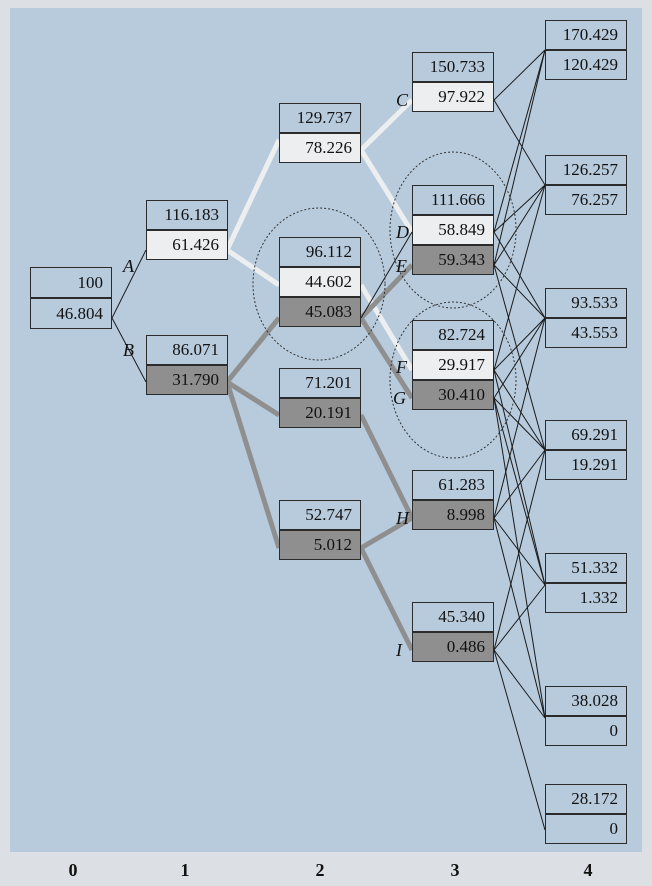 Image resolution: width=652 pixels, height=886 pixels. I want to click on node-2-bot: 52.747 5.012, so click(320, 530).